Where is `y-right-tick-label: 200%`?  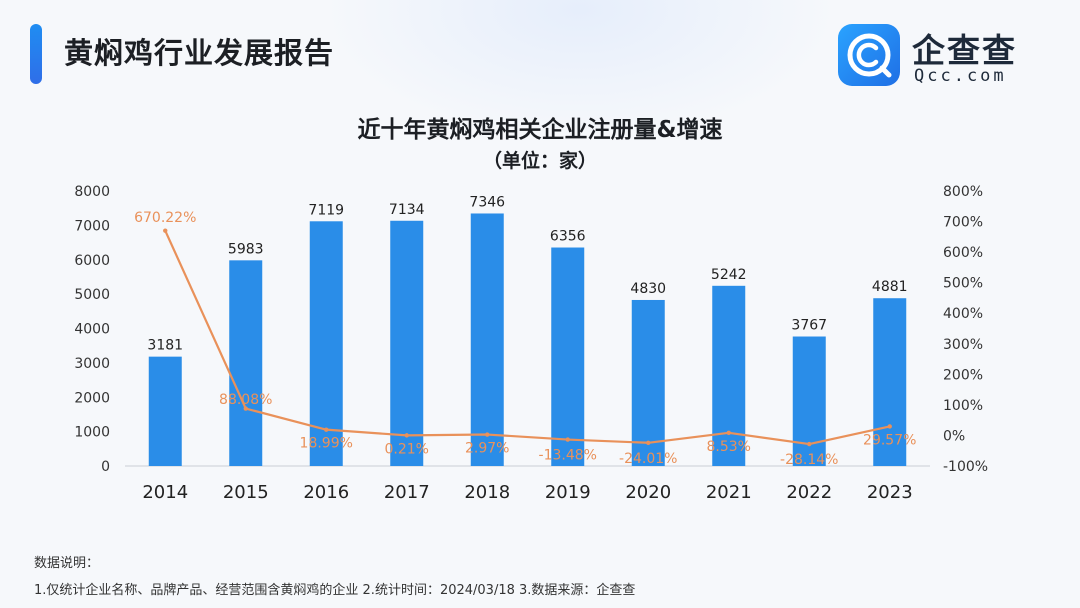 y-right-tick-label: 200% is located at coordinates (963, 375).